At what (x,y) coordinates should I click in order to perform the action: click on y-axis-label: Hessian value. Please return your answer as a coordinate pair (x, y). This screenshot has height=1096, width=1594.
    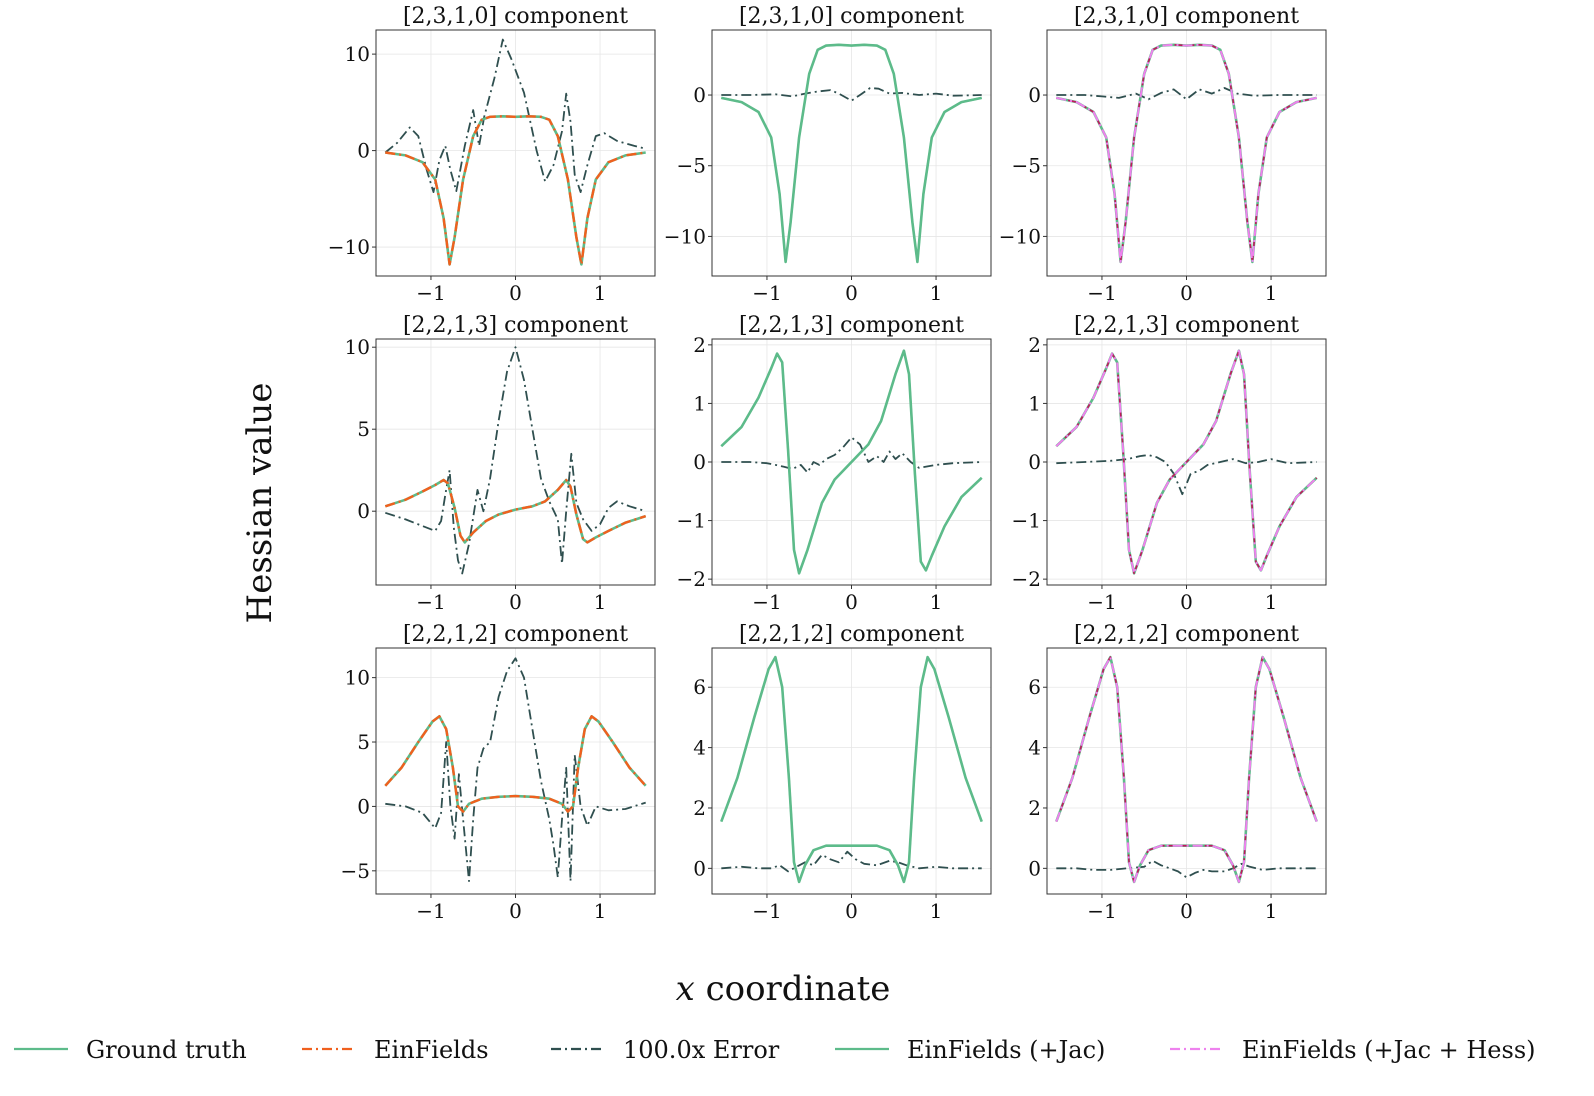
    Looking at the image, I should click on (260, 503).